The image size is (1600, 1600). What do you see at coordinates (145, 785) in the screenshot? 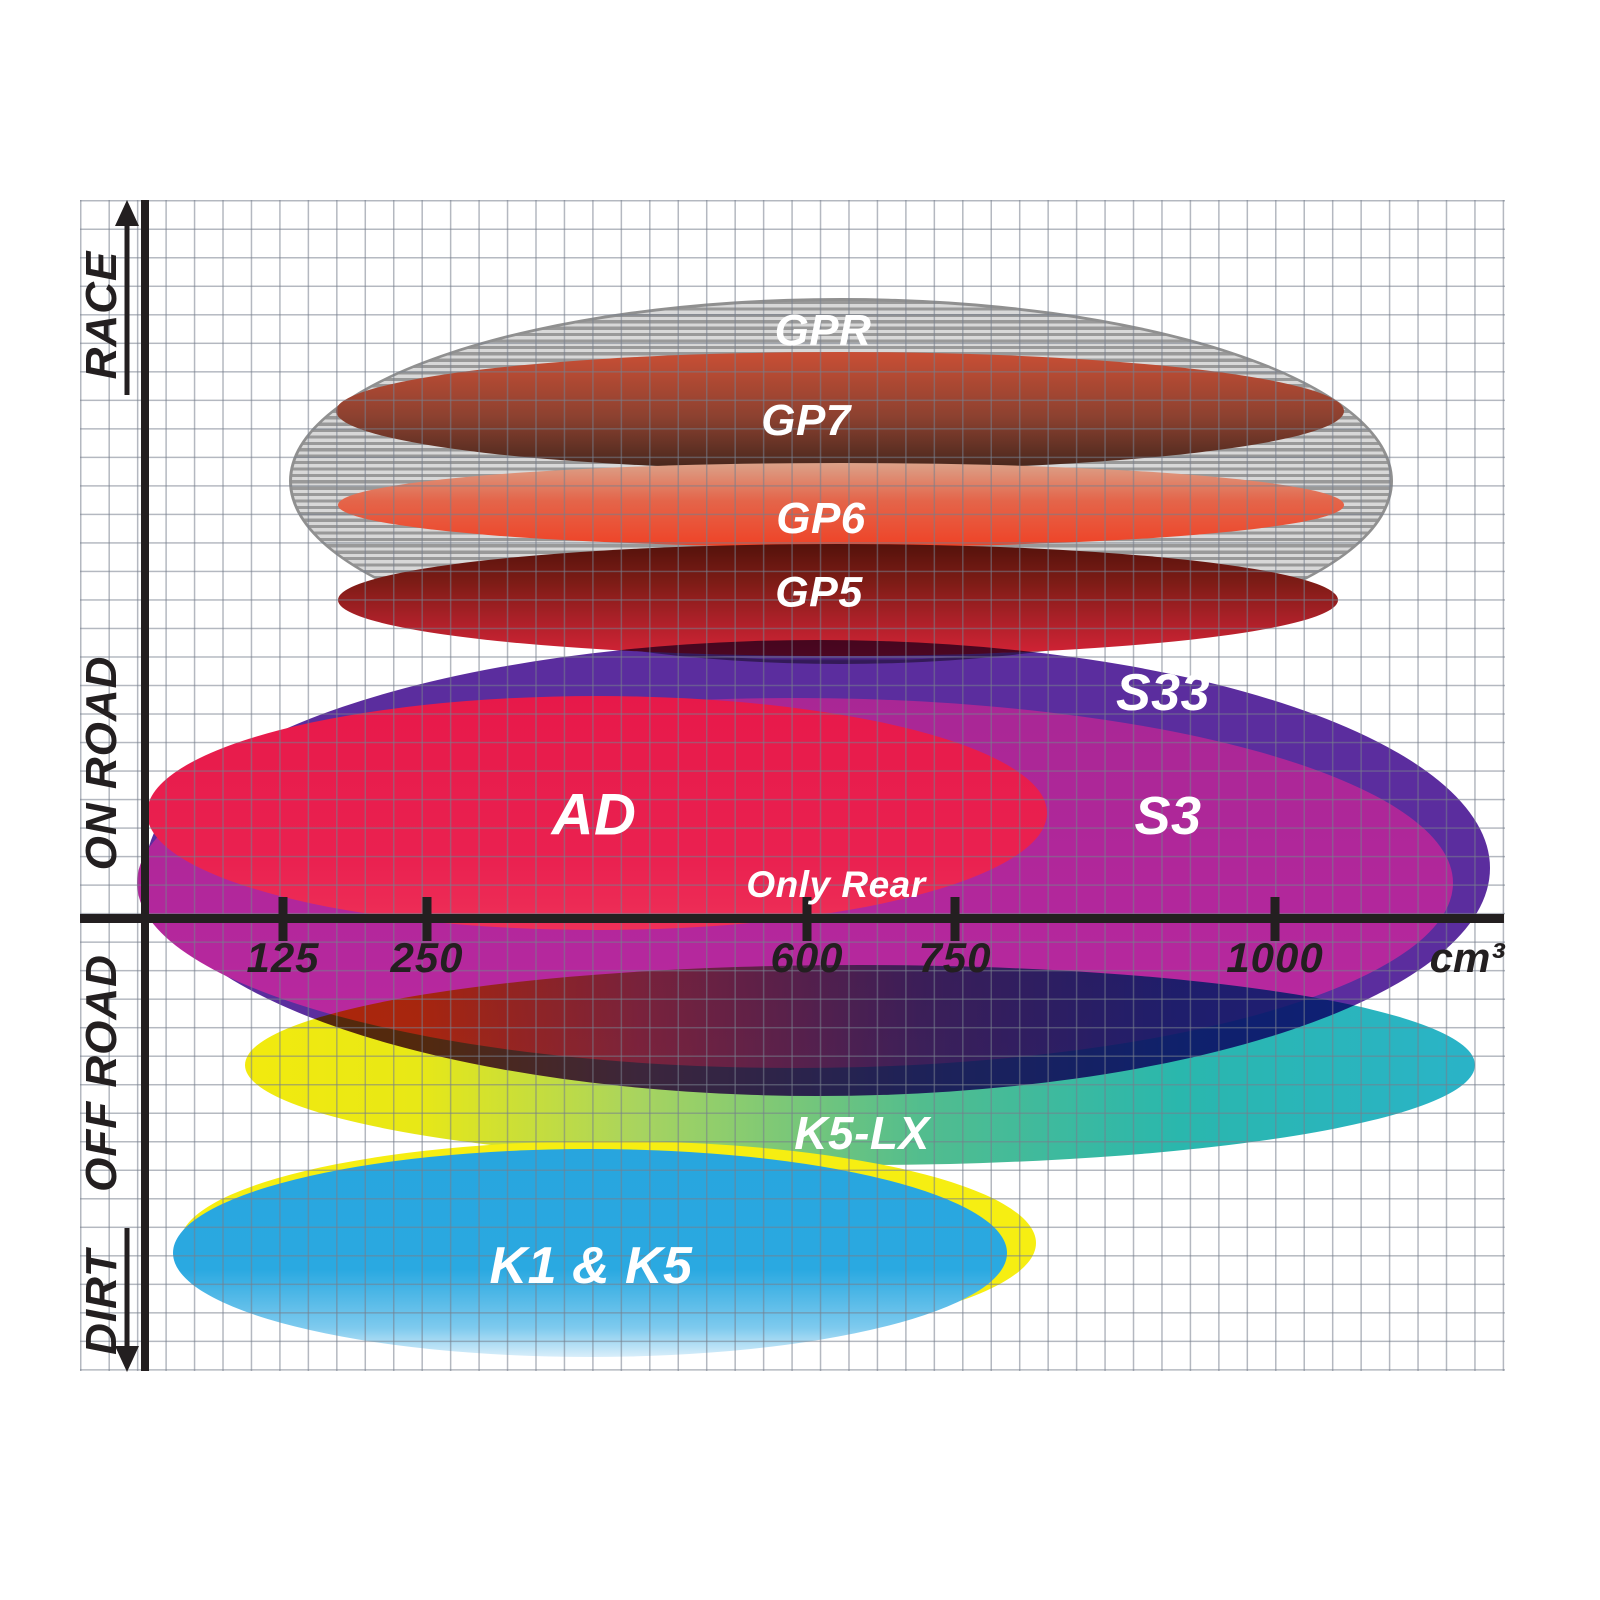
I see `y-axis-line` at bounding box center [145, 785].